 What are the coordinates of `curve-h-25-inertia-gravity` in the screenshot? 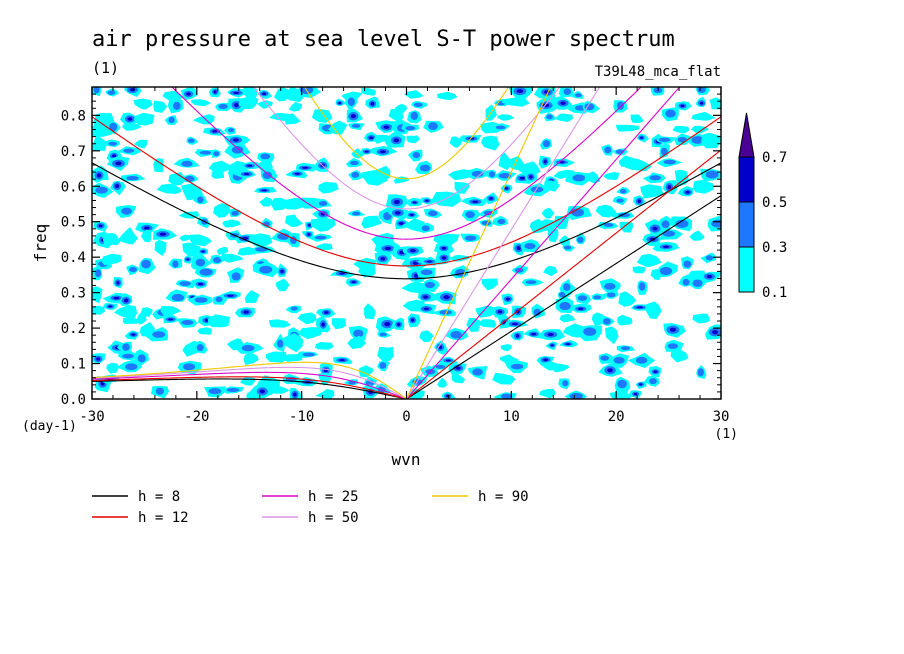 It's located at (406, 163).